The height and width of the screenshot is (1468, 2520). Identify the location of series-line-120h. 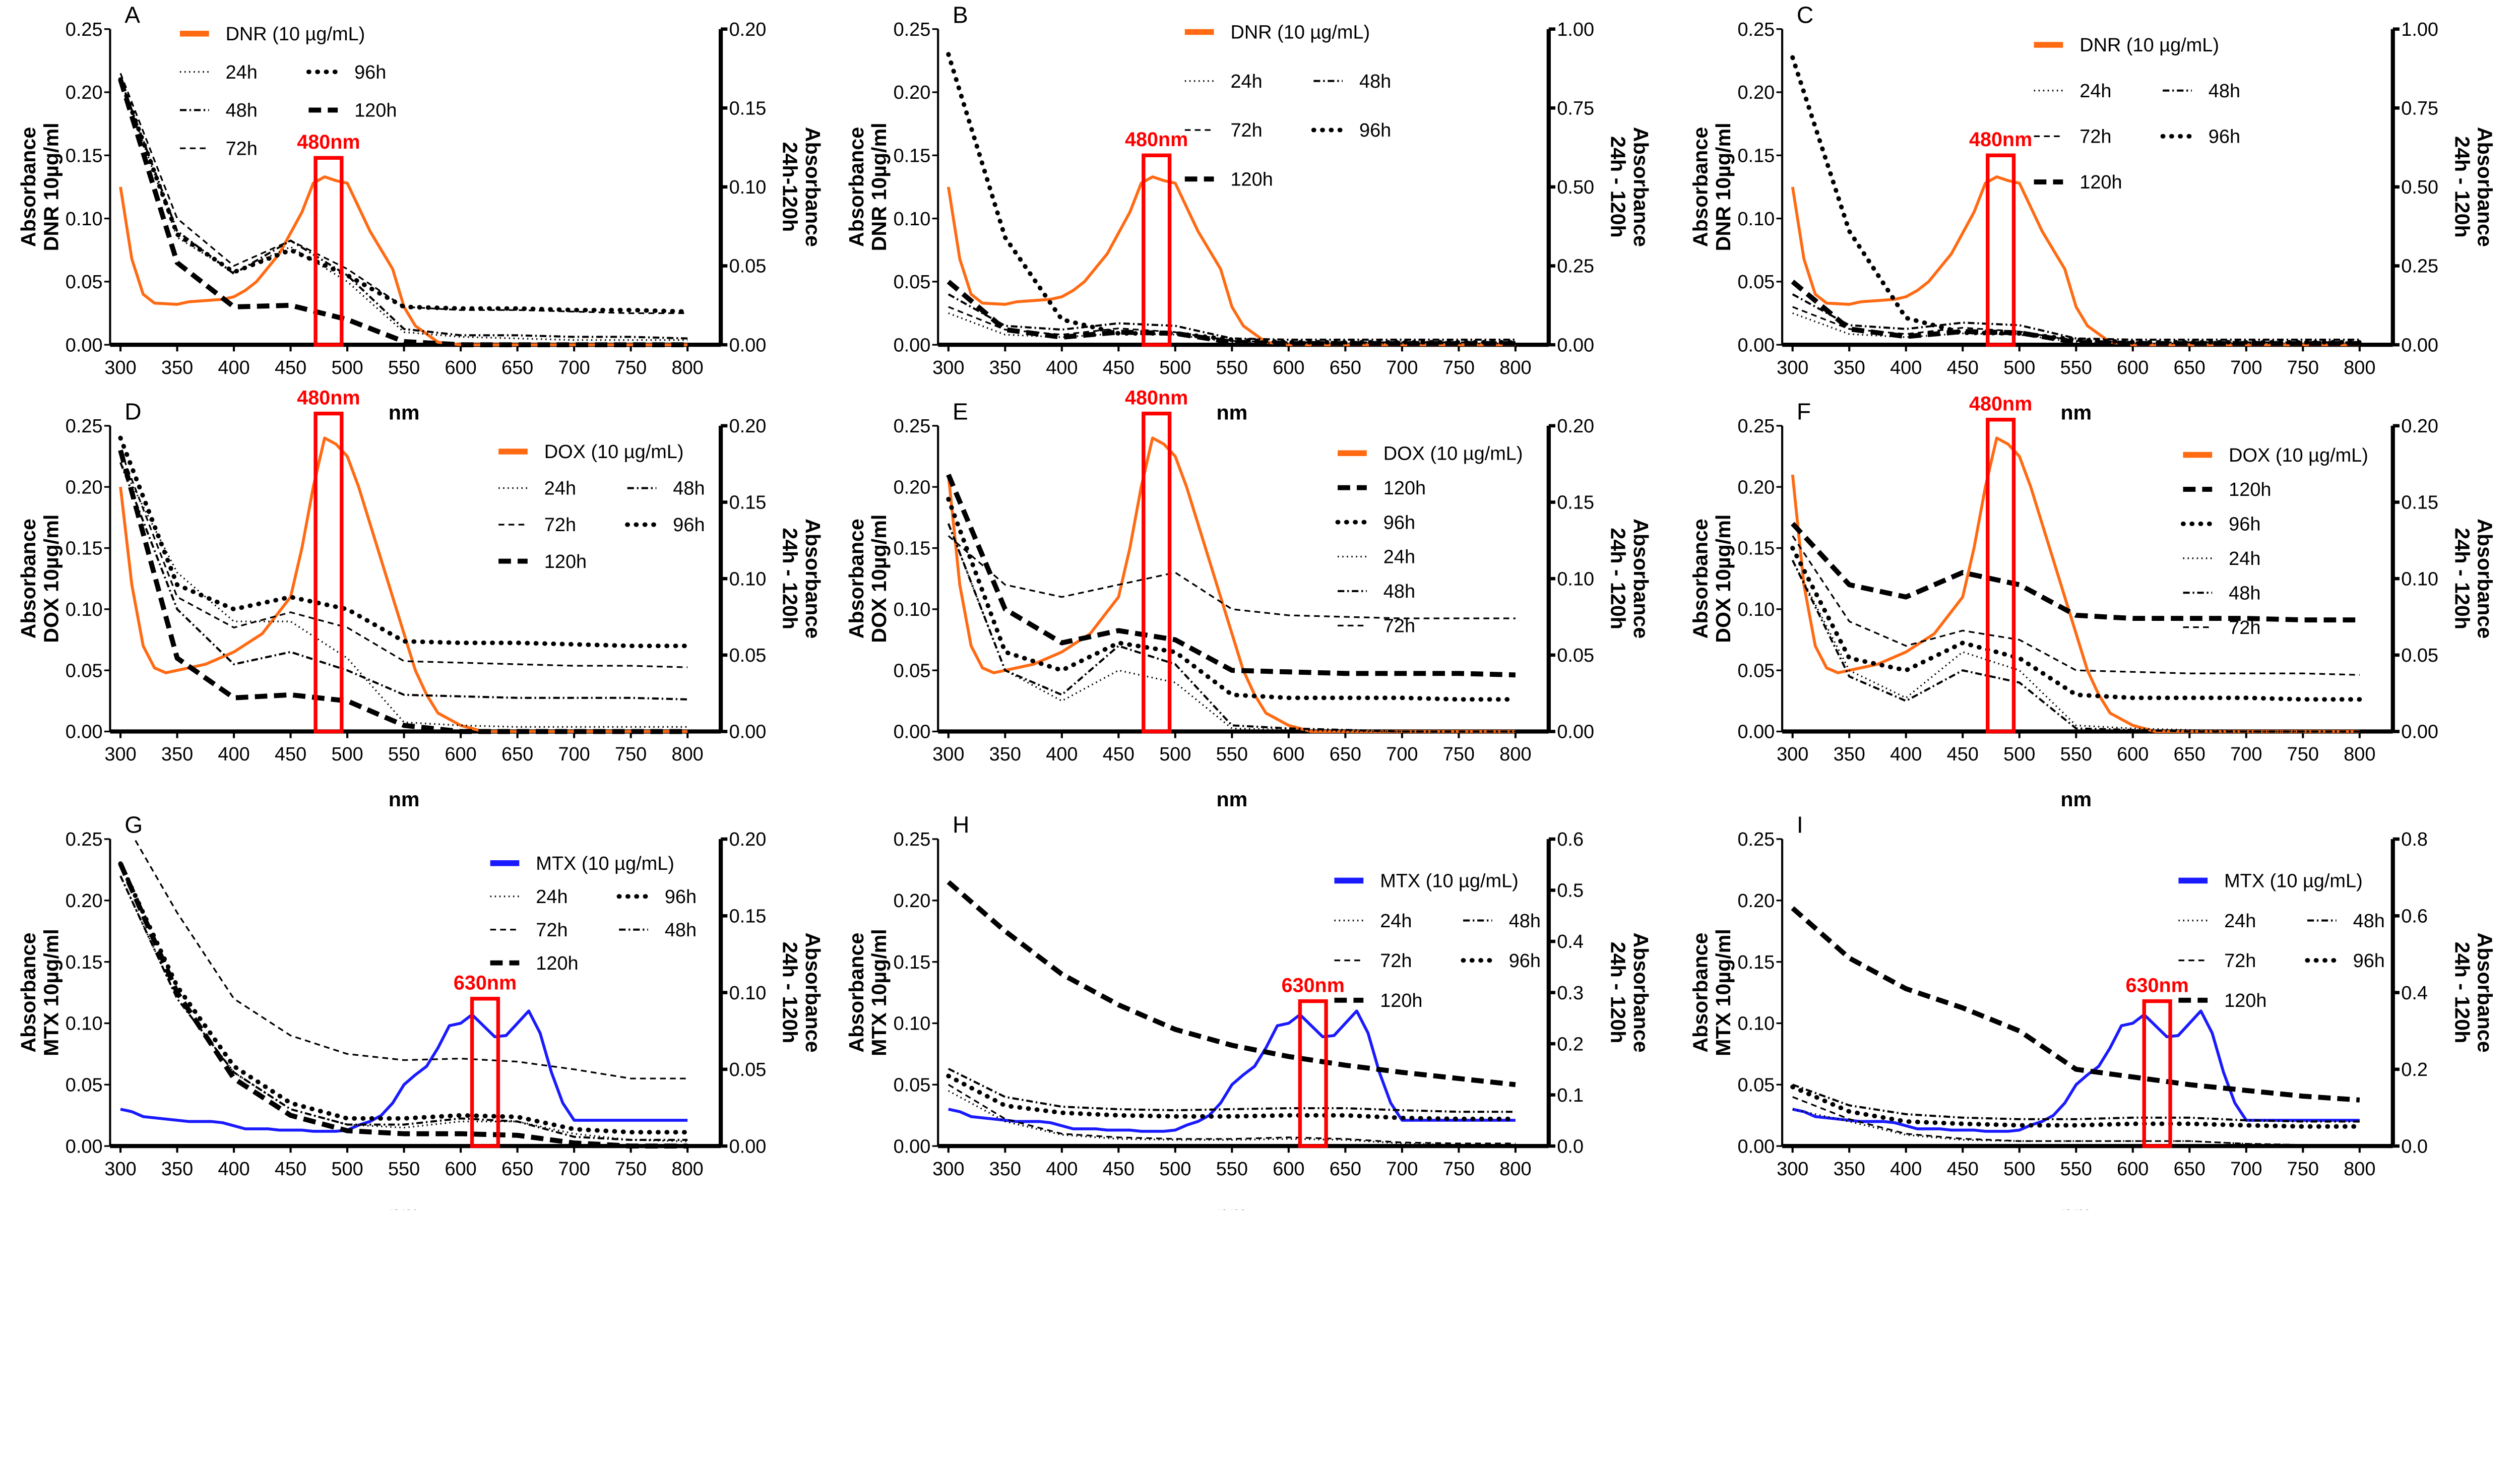
(1231, 576).